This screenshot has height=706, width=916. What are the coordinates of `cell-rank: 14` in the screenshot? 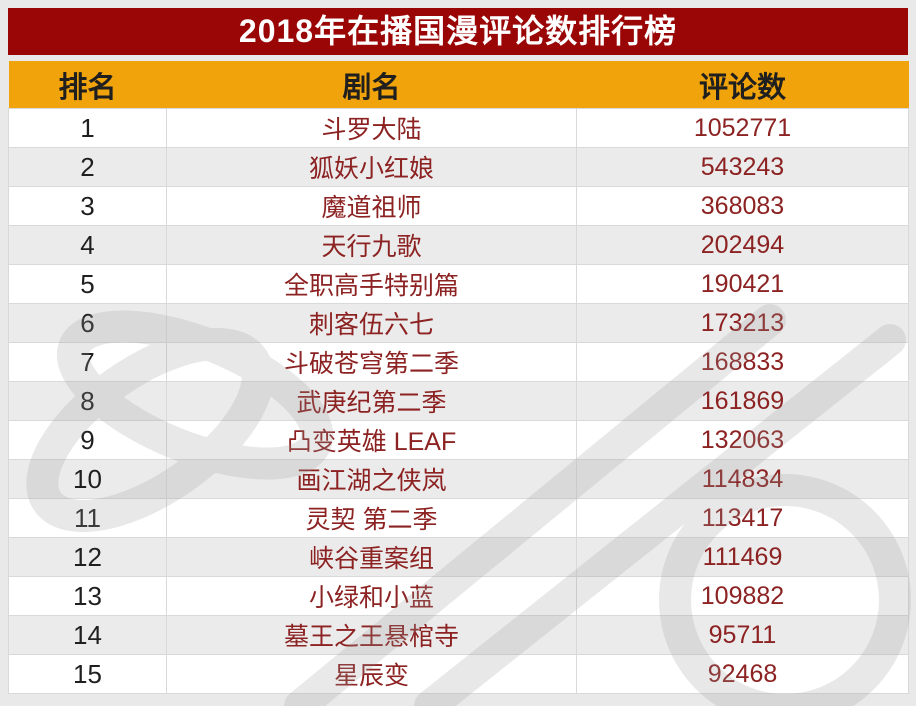 It's located at (87, 635).